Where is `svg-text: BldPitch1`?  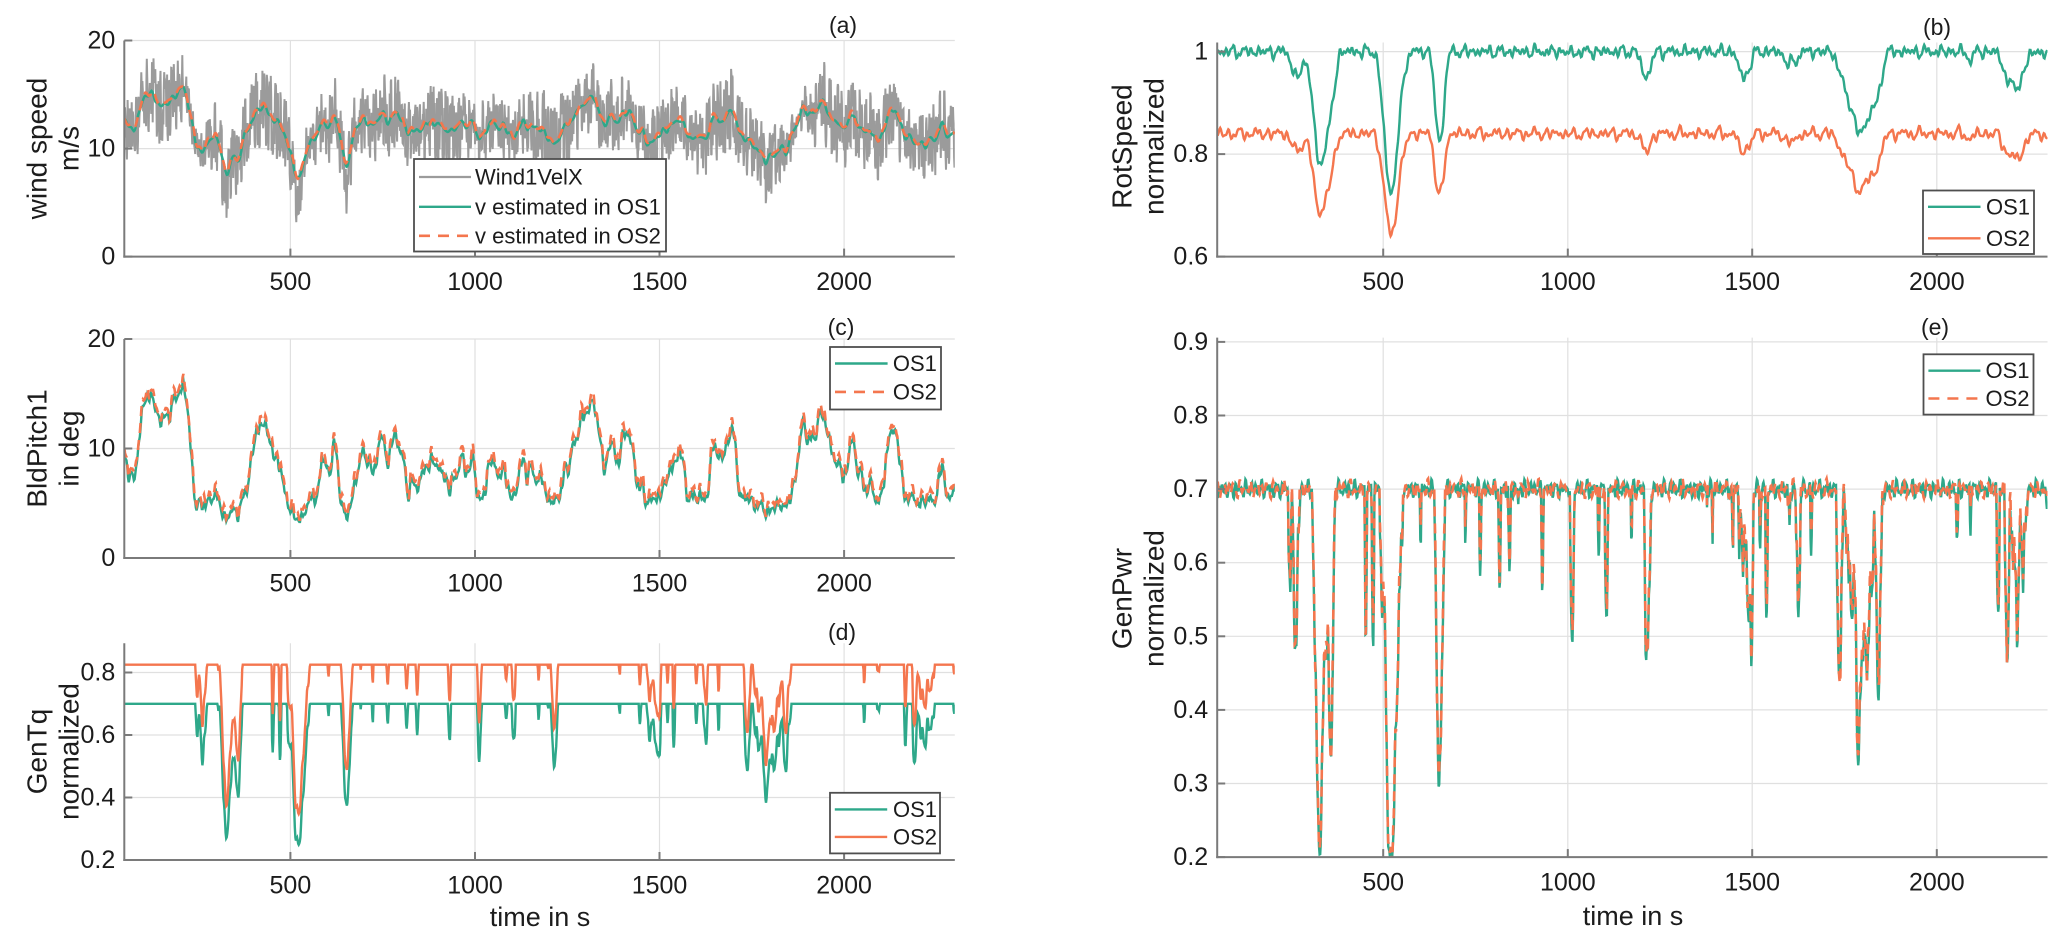 svg-text: BldPitch1 is located at coordinates (37, 448).